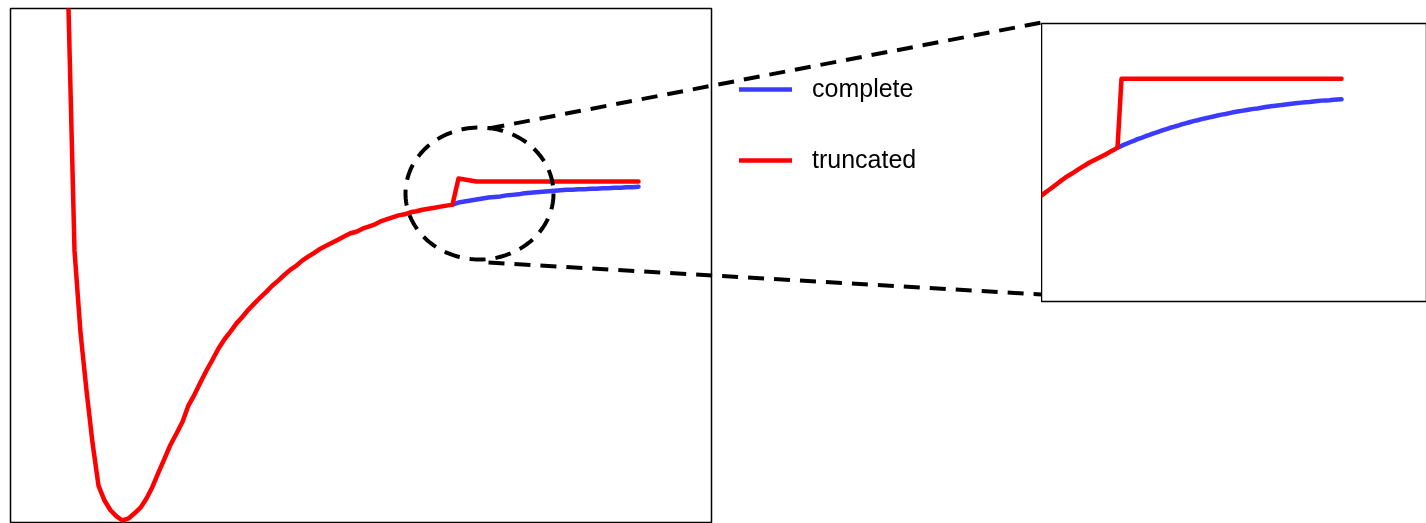  What do you see at coordinates (864, 159) in the screenshot?
I see `legend-label: truncated` at bounding box center [864, 159].